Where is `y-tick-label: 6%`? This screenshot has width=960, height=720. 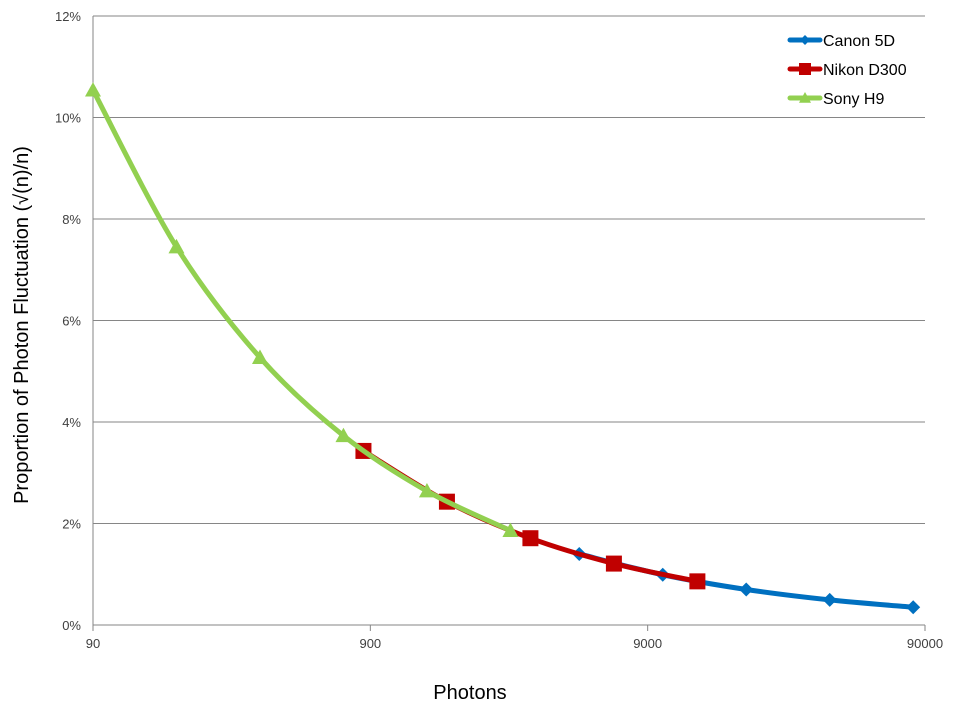 y-tick-label: 6% is located at coordinates (71, 321).